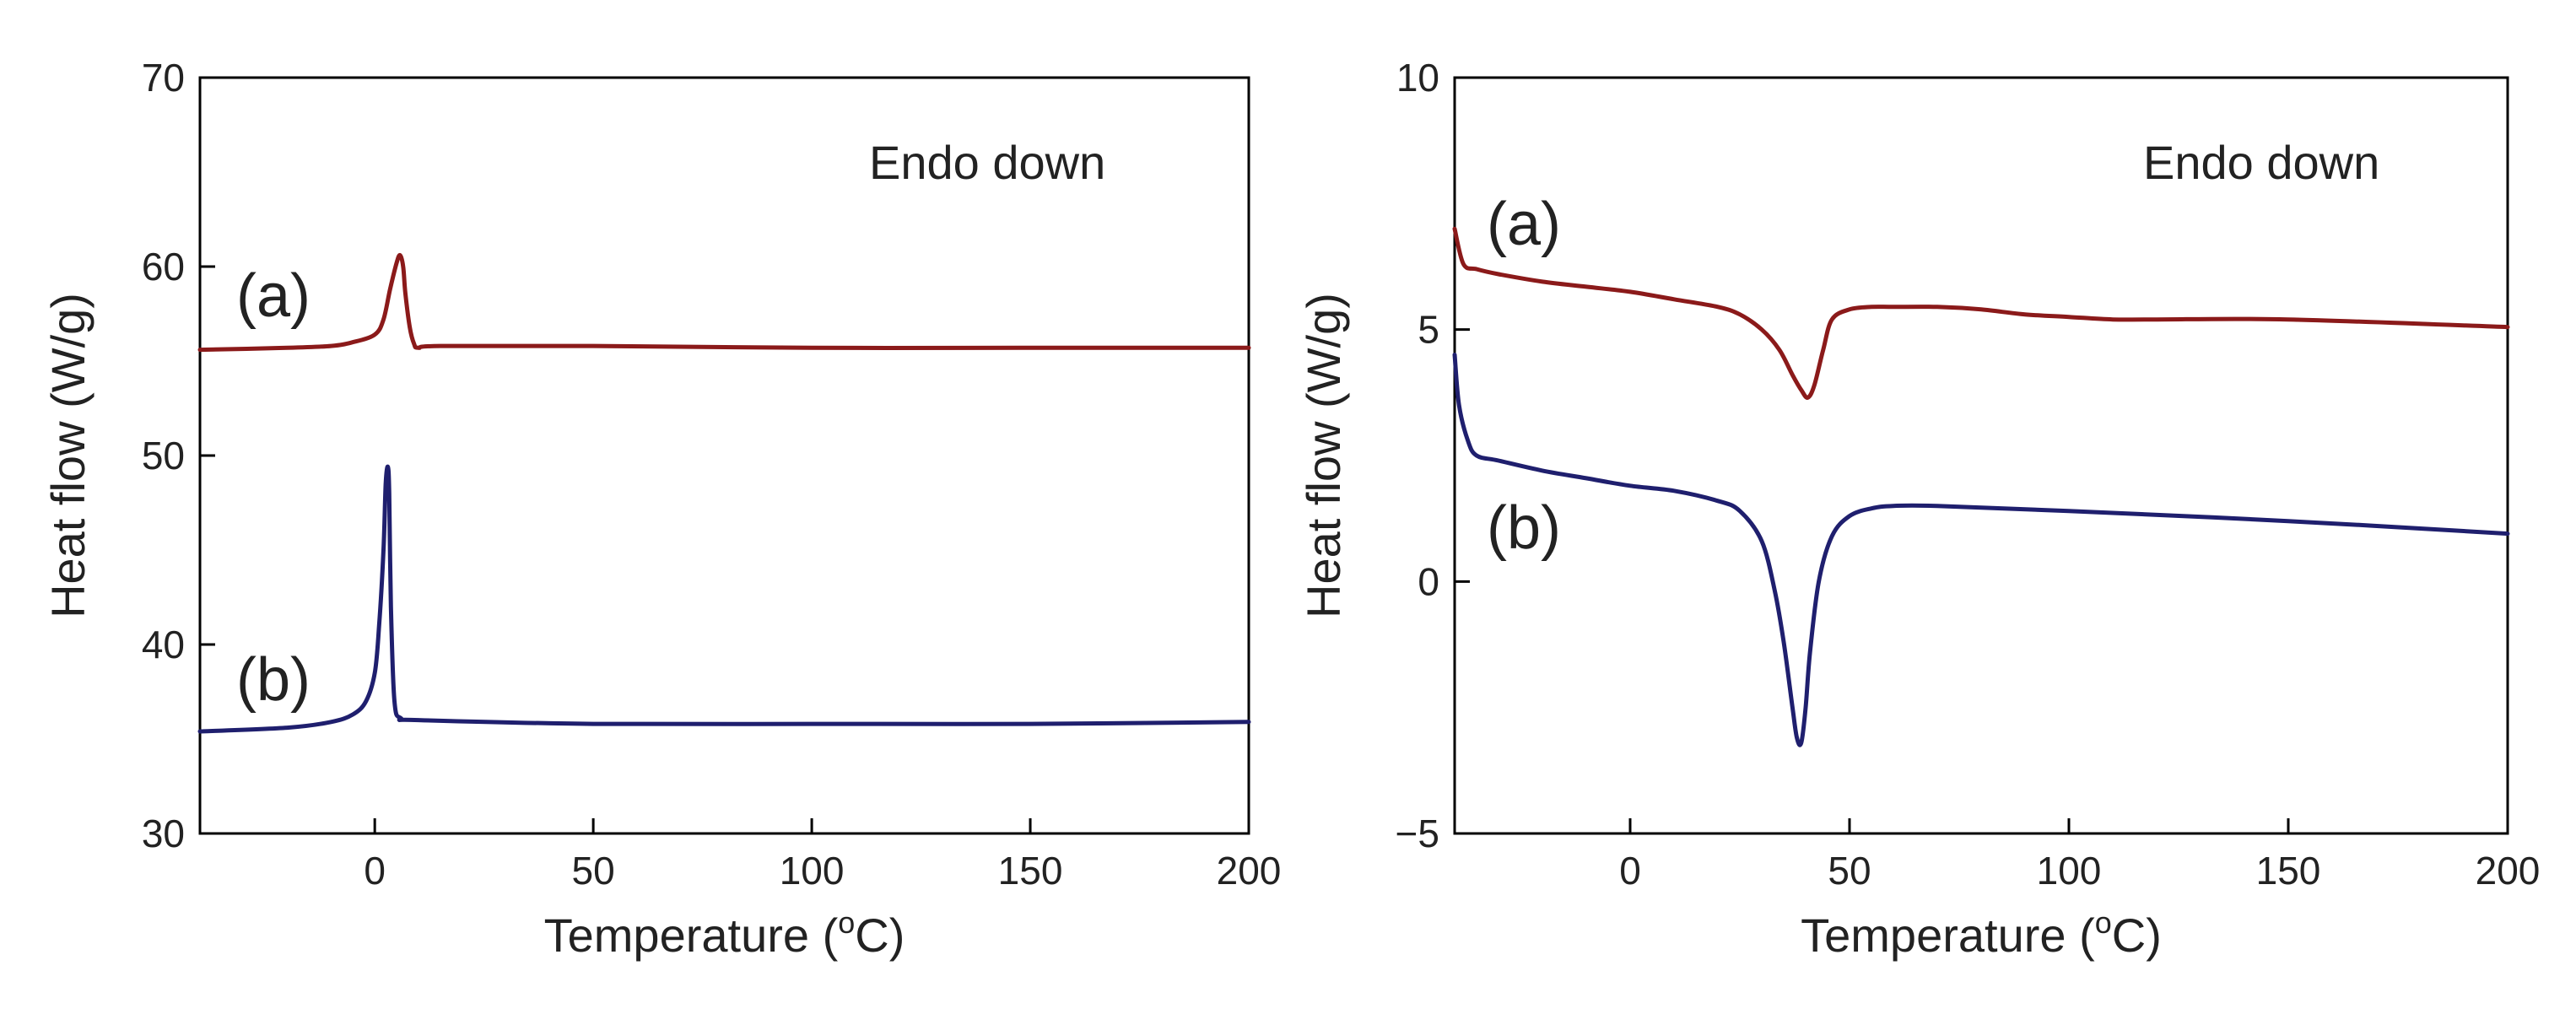 This screenshot has height=1014, width=2576. What do you see at coordinates (724, 599) in the screenshot?
I see `series-line-b` at bounding box center [724, 599].